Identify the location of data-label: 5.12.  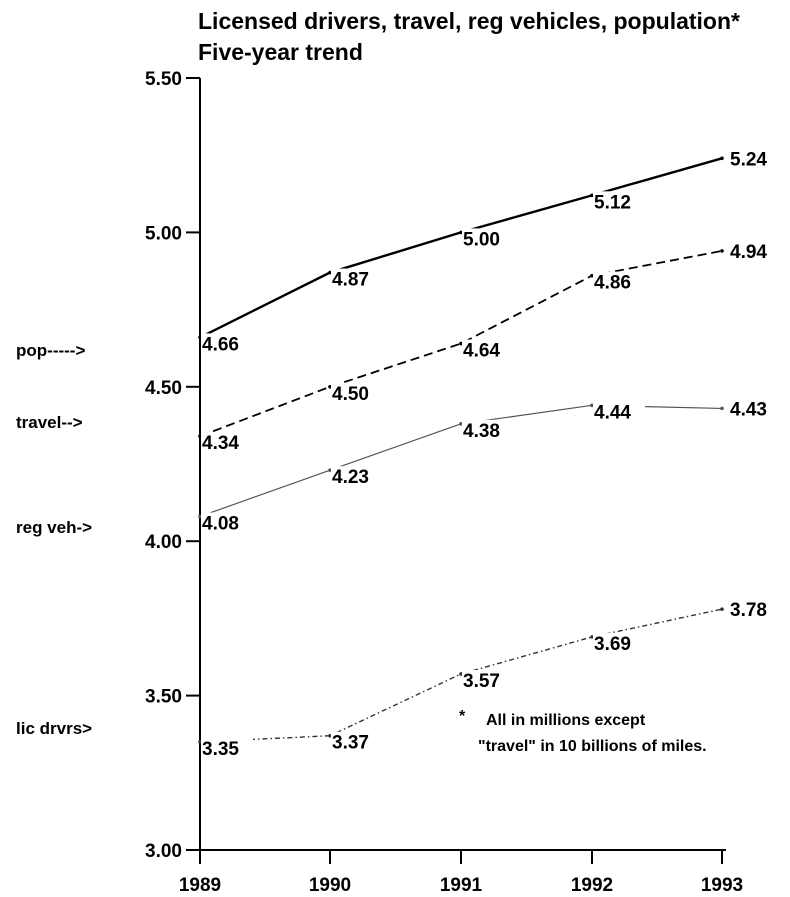
(612, 202).